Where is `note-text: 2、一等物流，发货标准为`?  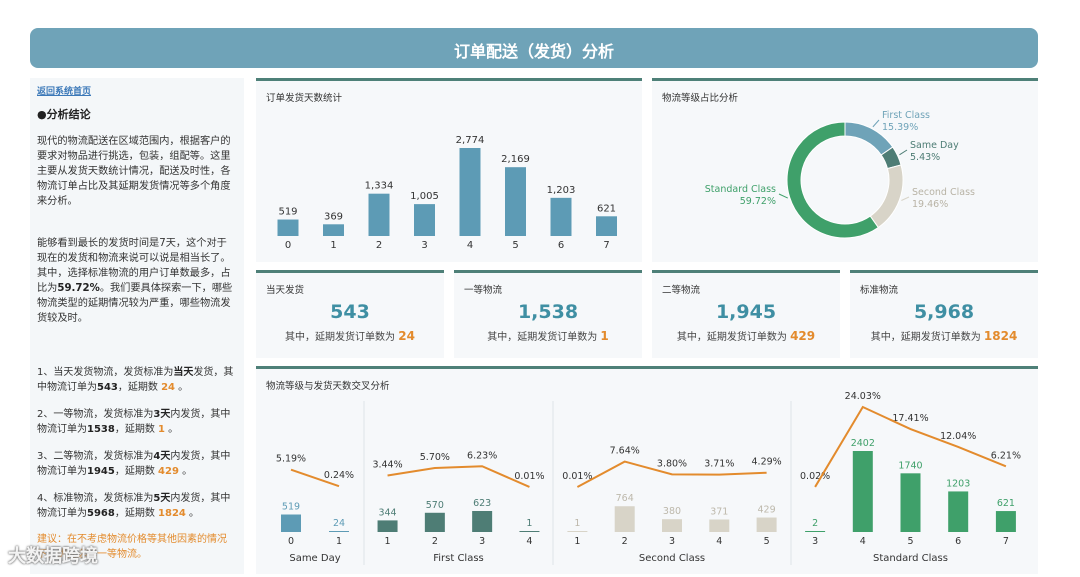
note-text: 2、一等物流，发货标准为 is located at coordinates (95, 414).